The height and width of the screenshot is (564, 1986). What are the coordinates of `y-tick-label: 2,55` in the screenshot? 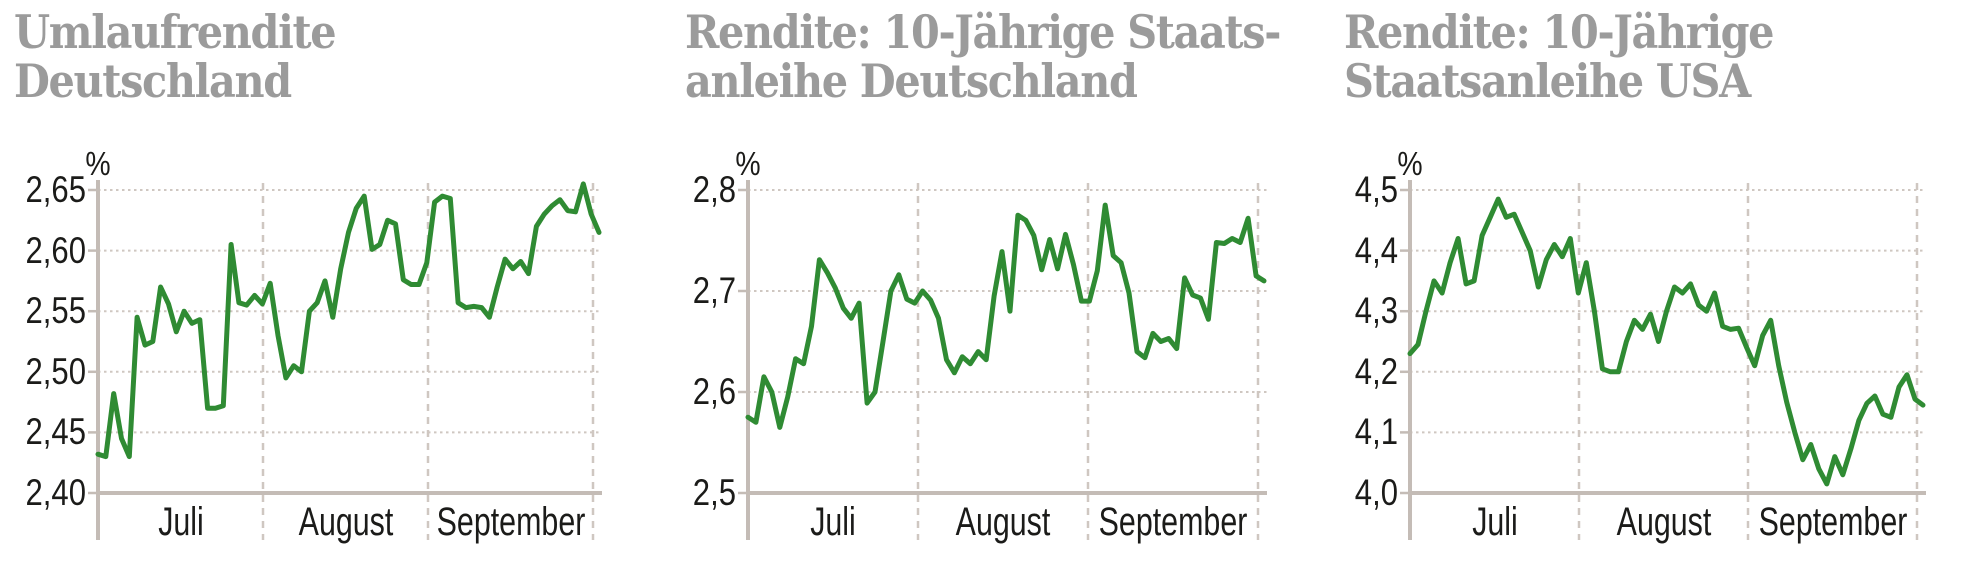 It's located at (55, 311).